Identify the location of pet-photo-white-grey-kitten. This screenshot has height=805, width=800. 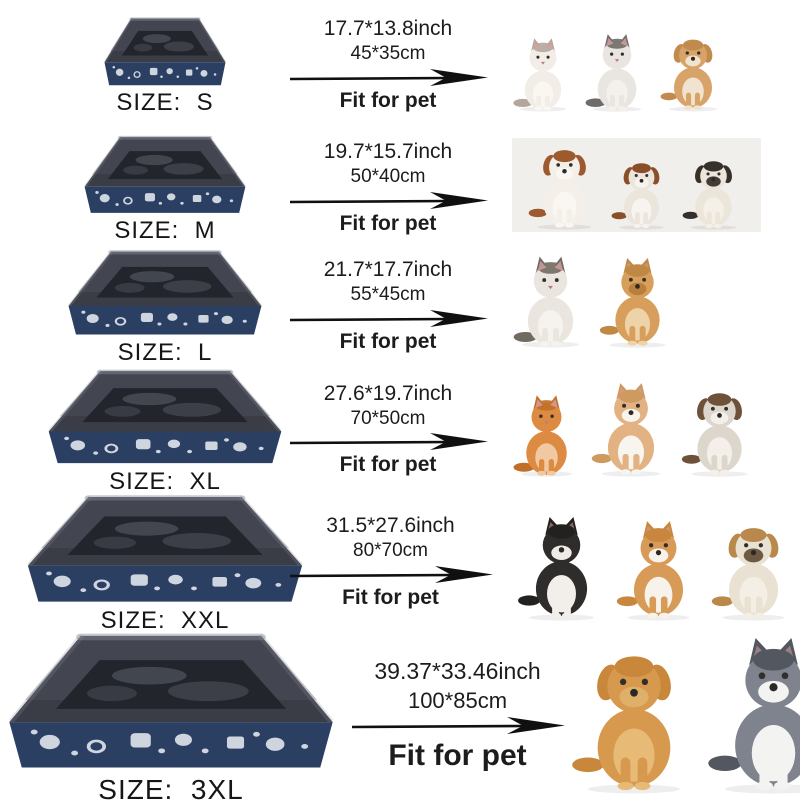
(539, 75).